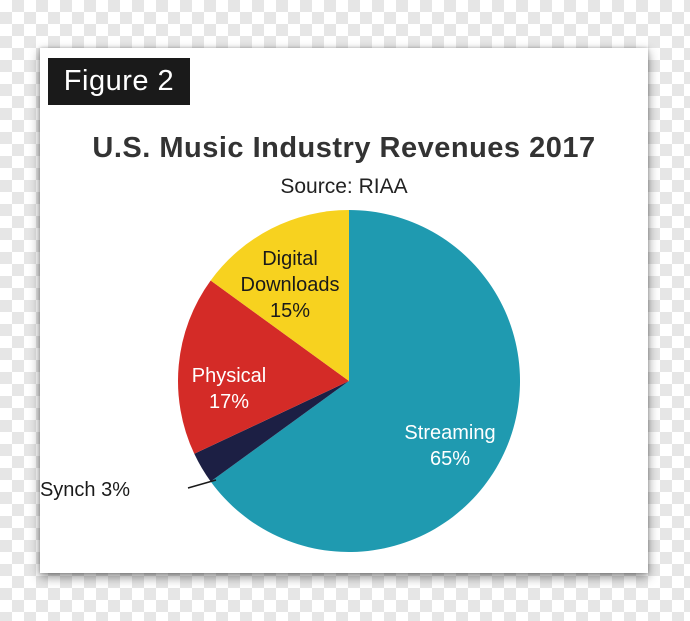 This screenshot has height=621, width=690. I want to click on chart-title: U.S. Music Industry Revenues 2017, so click(344, 148).